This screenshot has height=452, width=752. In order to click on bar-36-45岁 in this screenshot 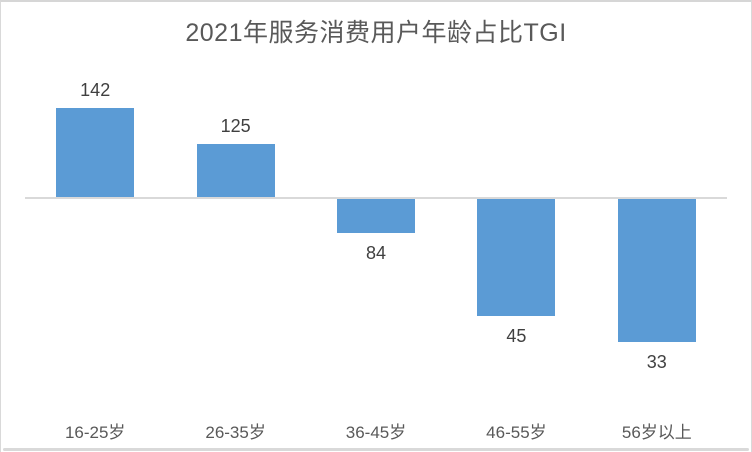, I will do `click(375, 216)`.